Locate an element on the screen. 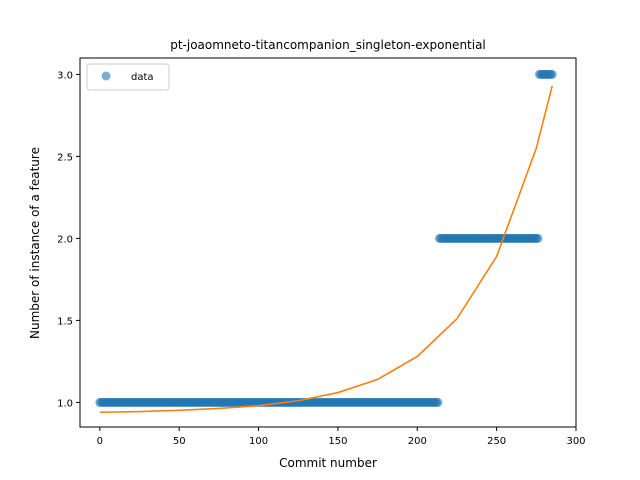 This screenshot has height=480, width=640. legend-label-data: data is located at coordinates (142, 77).